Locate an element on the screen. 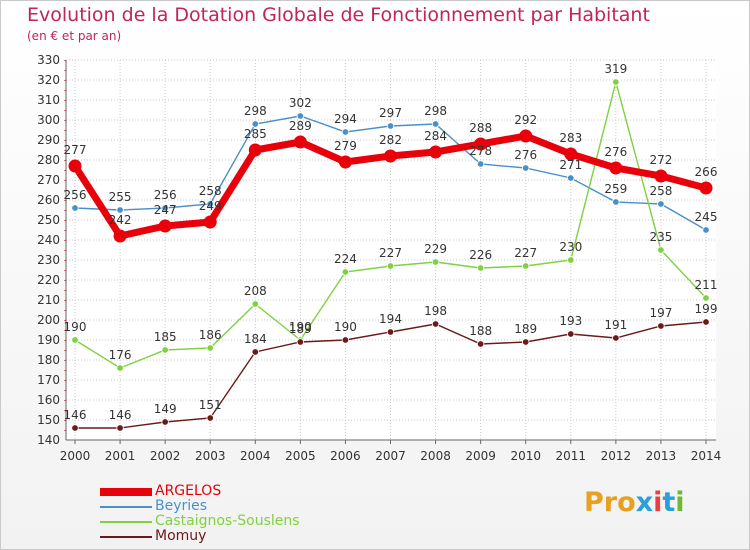  logo-letter: r is located at coordinates (610, 502).